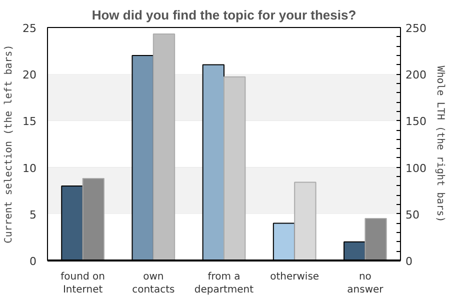  I want to click on y-tick-label: 10, so click(29, 168).